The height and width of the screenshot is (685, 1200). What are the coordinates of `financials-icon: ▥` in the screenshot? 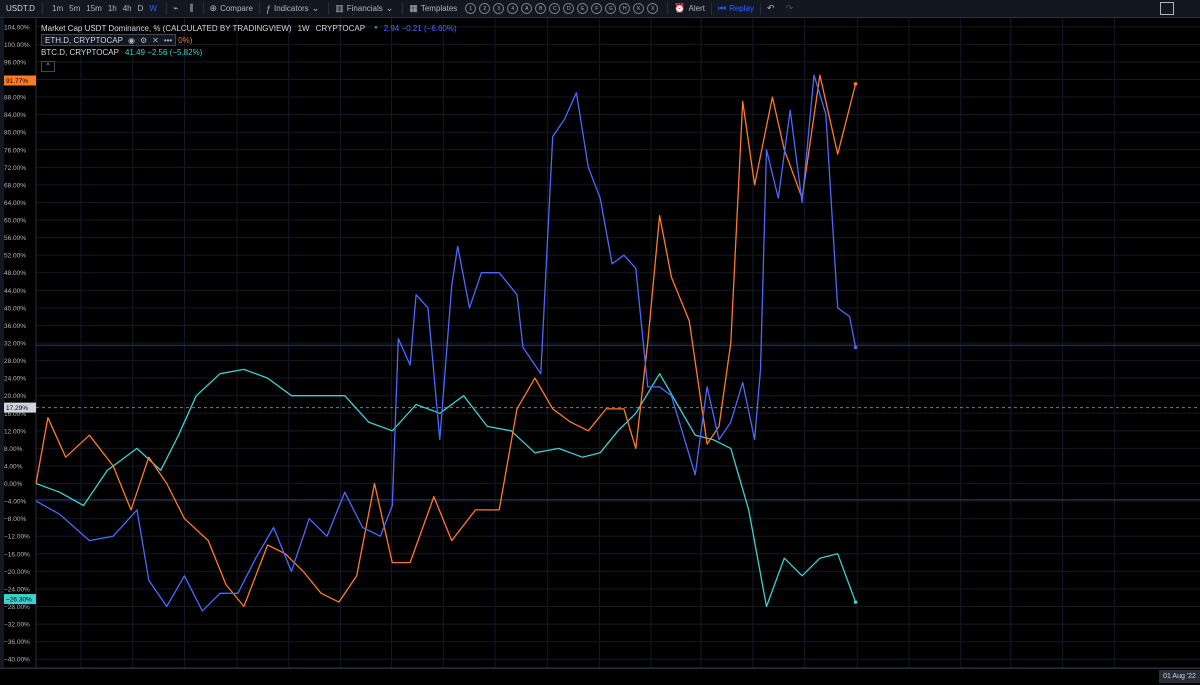 It's located at (339, 8).